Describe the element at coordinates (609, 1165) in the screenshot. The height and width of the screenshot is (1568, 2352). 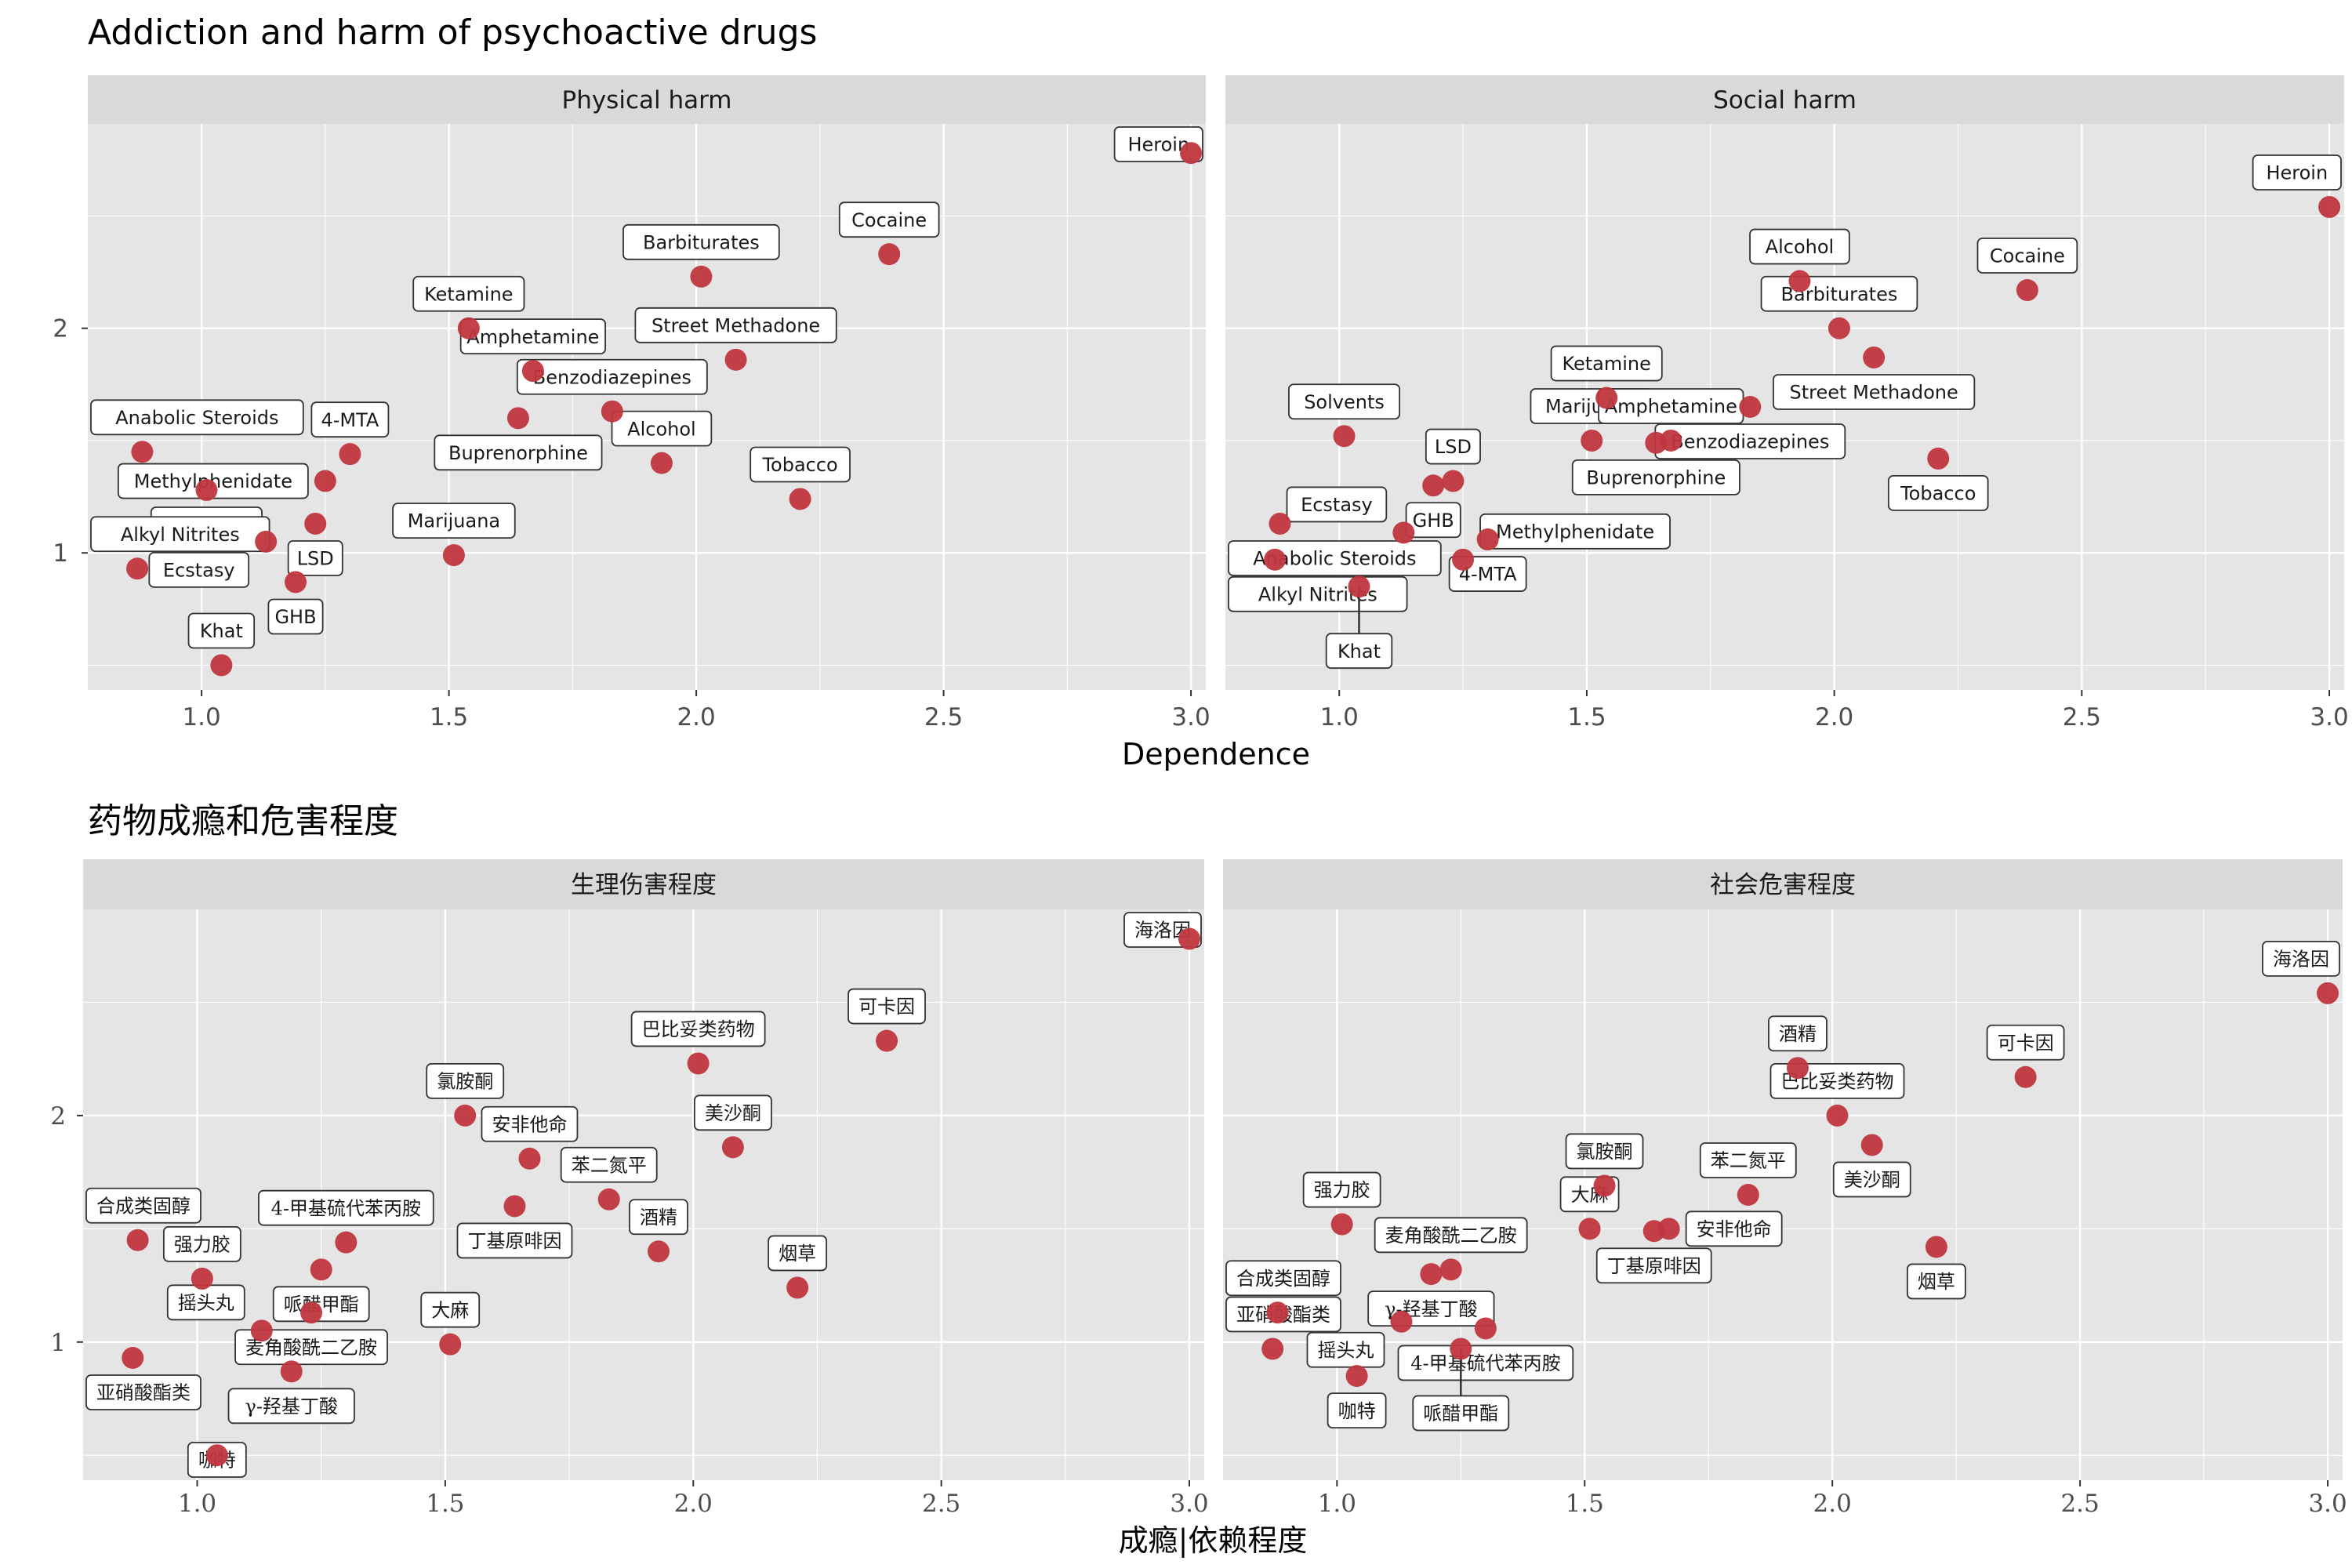
I see `point-label: 苯二氮平` at that location.